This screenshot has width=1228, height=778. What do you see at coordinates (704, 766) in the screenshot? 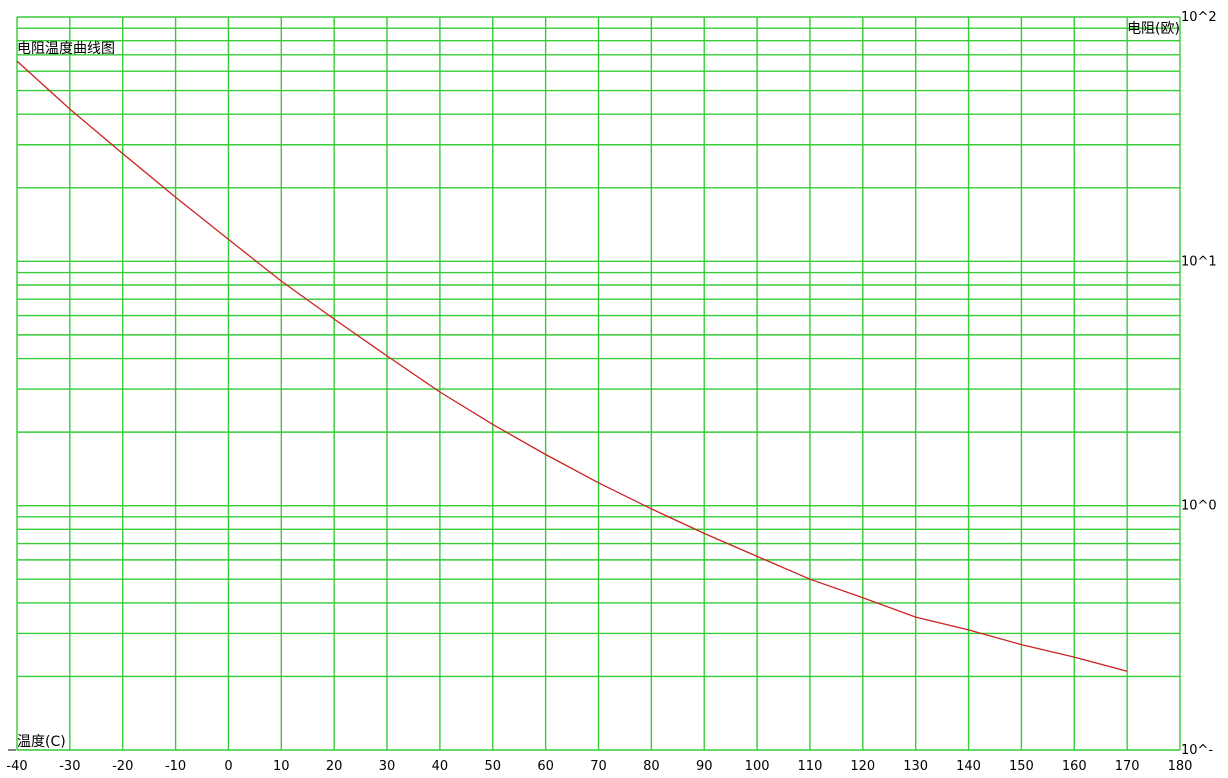
I see `x-tick-label: 90` at bounding box center [704, 766].